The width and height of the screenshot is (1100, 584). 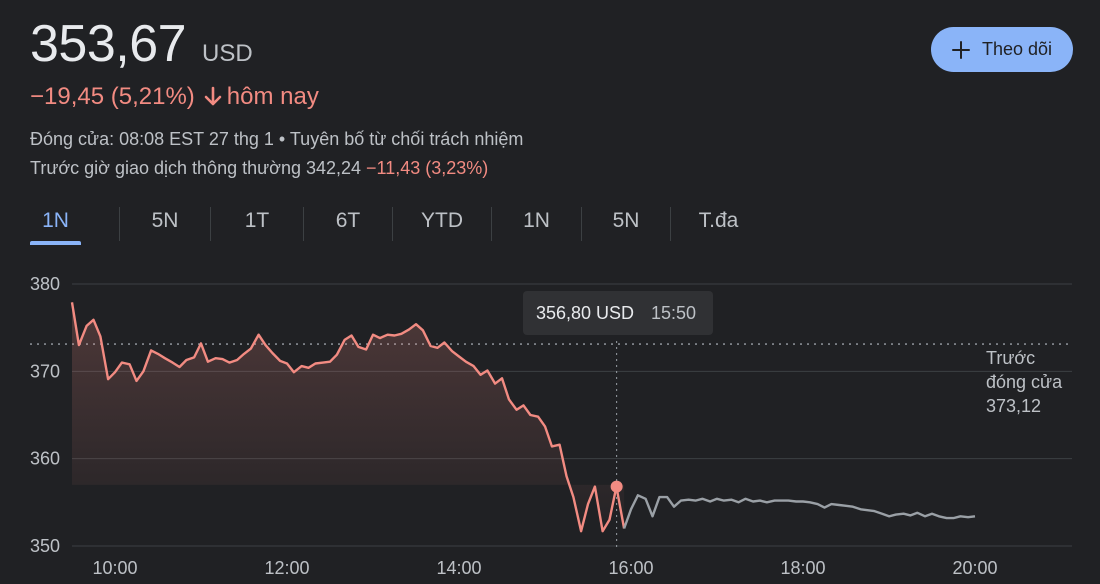 I want to click on y-tick-label: 370, so click(x=45, y=371).